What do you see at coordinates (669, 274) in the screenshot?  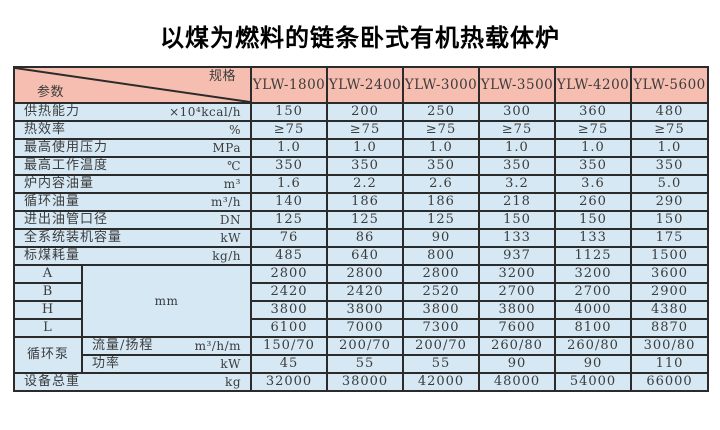 I see `spec-value: 3600` at bounding box center [669, 274].